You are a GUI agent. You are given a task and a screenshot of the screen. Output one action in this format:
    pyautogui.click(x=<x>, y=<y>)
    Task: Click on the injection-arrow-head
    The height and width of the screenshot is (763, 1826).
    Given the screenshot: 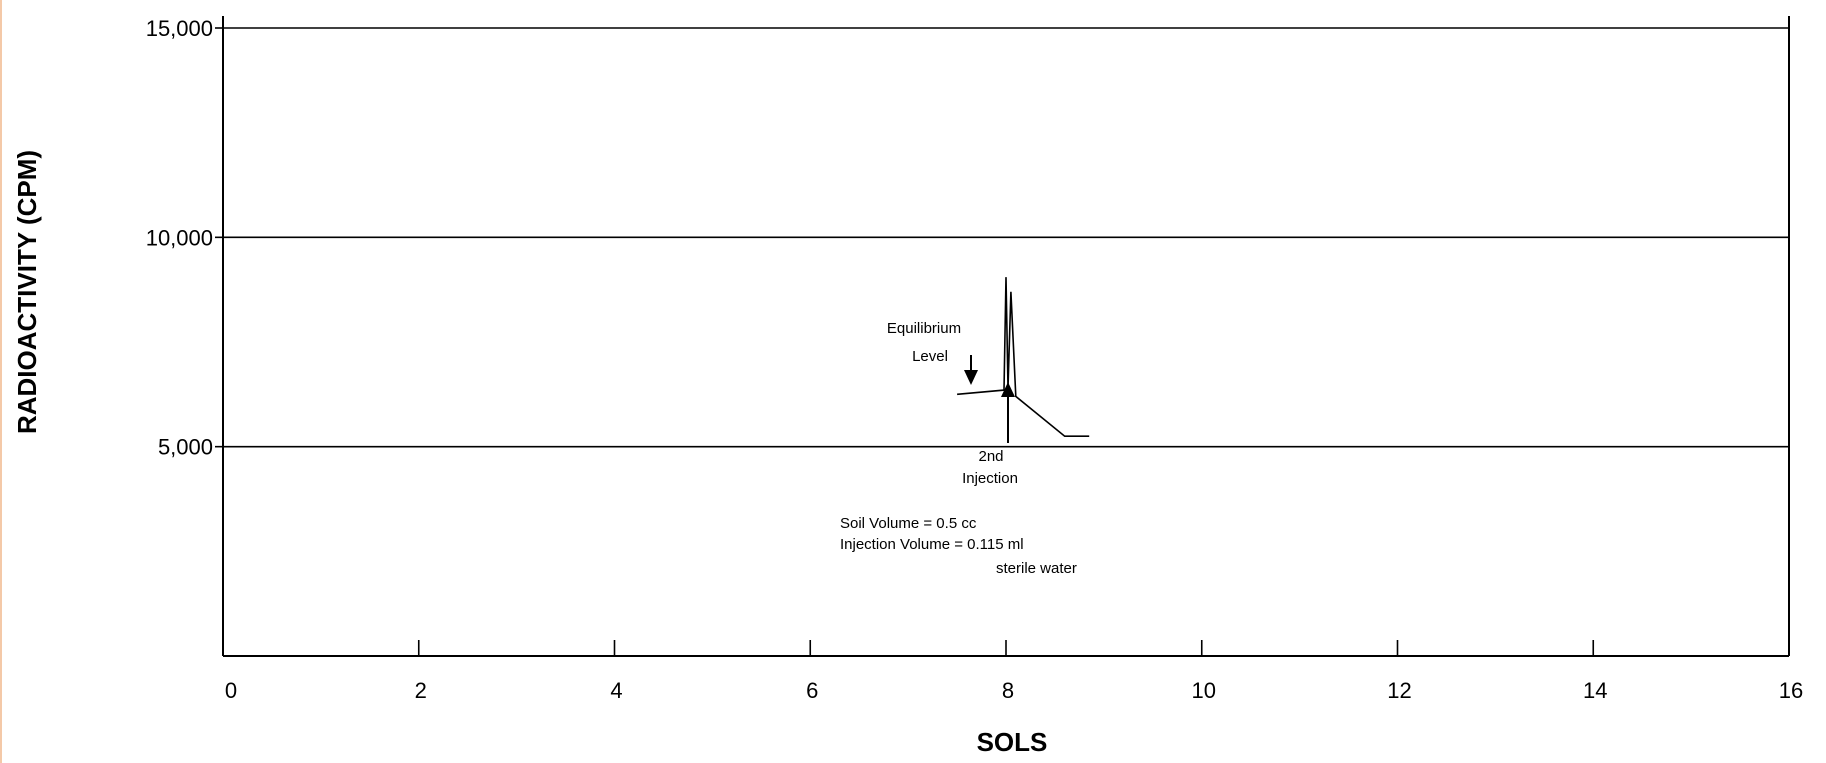 What is the action you would take?
    pyautogui.click(x=1008, y=389)
    